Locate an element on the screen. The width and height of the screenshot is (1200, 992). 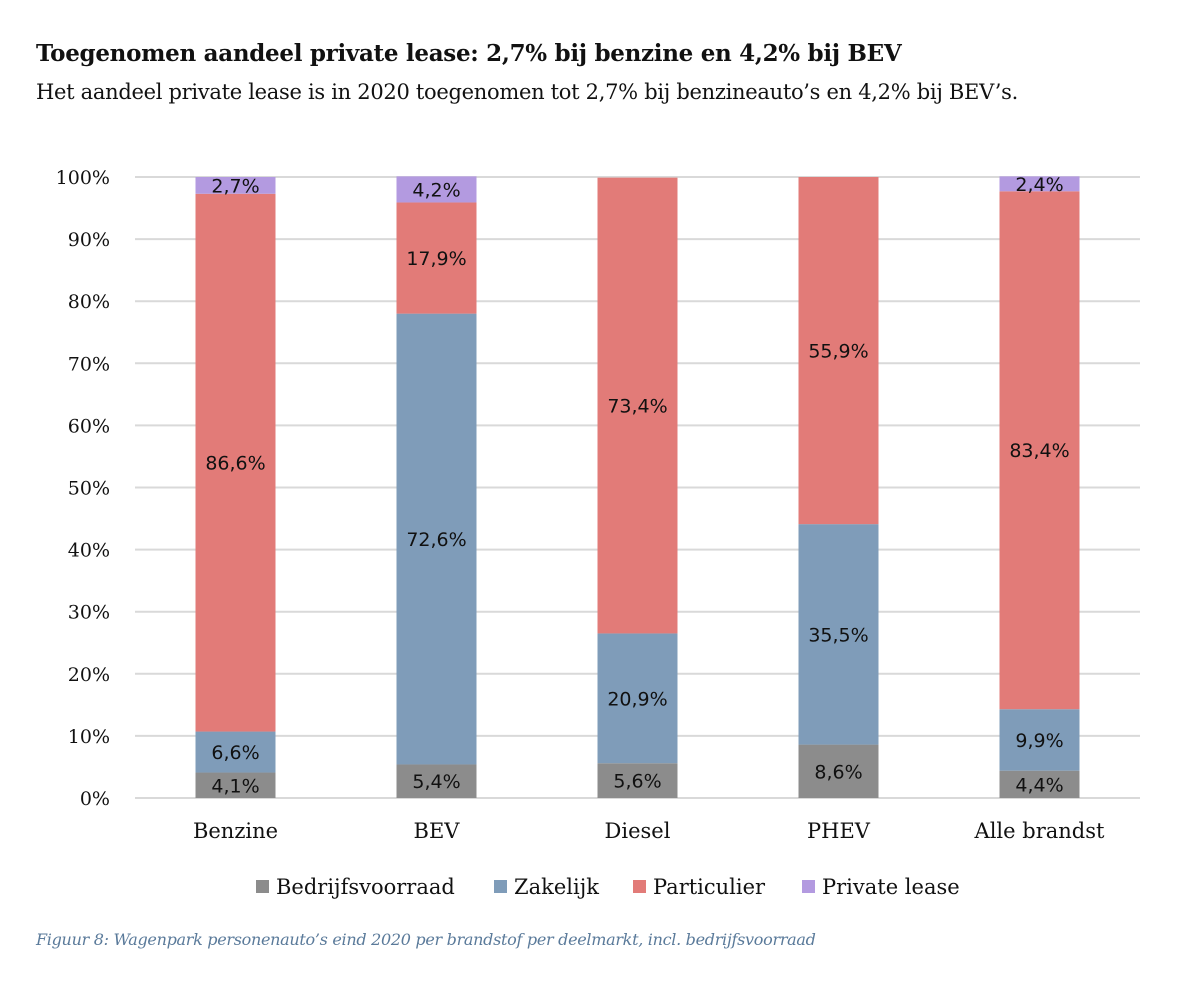
data-label: 83,4% is located at coordinates (1039, 451).